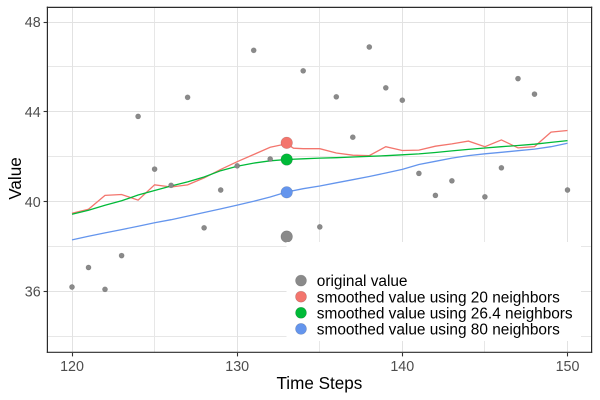 This screenshot has width=600, height=400. I want to click on svg-text:smoothed value using 80 neighb: smoothed value using 80 neighbors, so click(438, 329).